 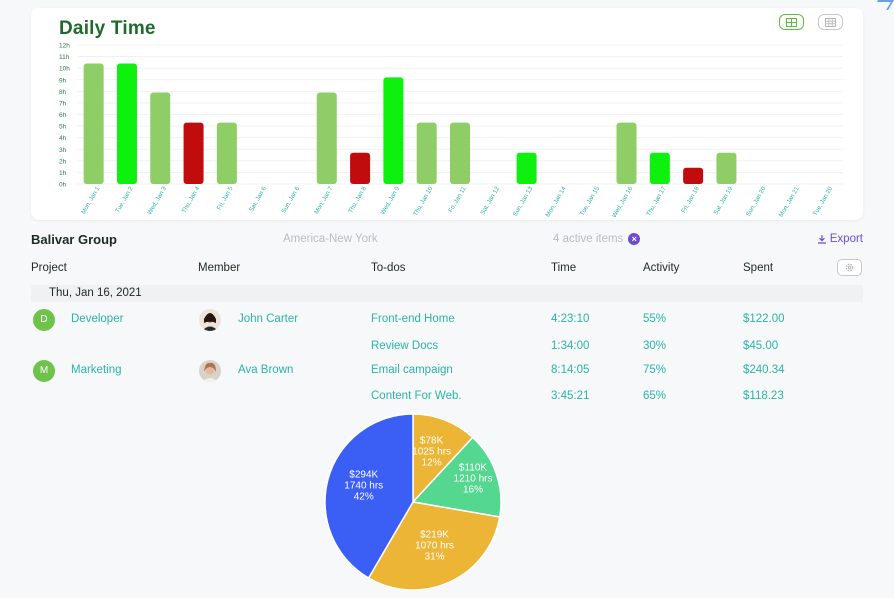 What do you see at coordinates (363, 486) in the screenshot?
I see `pie-slice-label: 1740 hrs` at bounding box center [363, 486].